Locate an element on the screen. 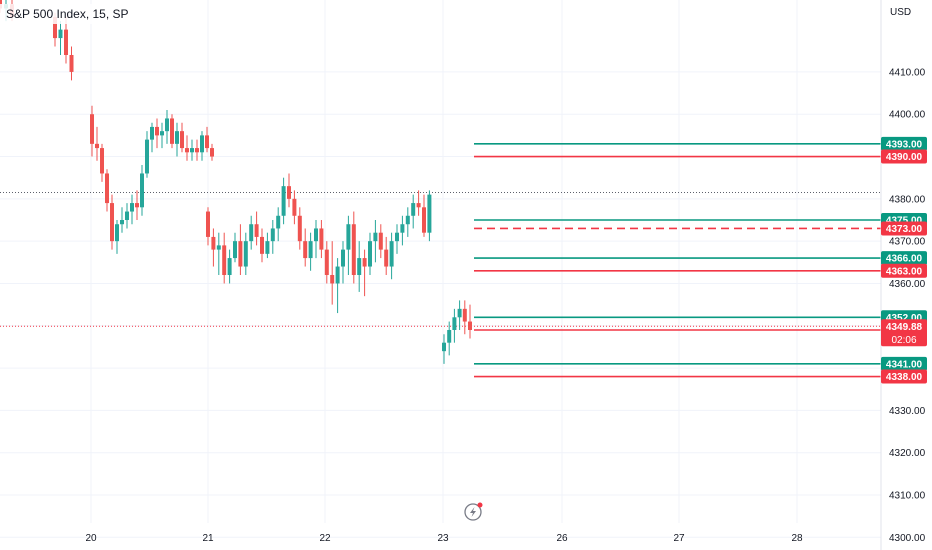 This screenshot has height=550, width=932. price-badge-4390.00: 4390.00 is located at coordinates (904, 156).